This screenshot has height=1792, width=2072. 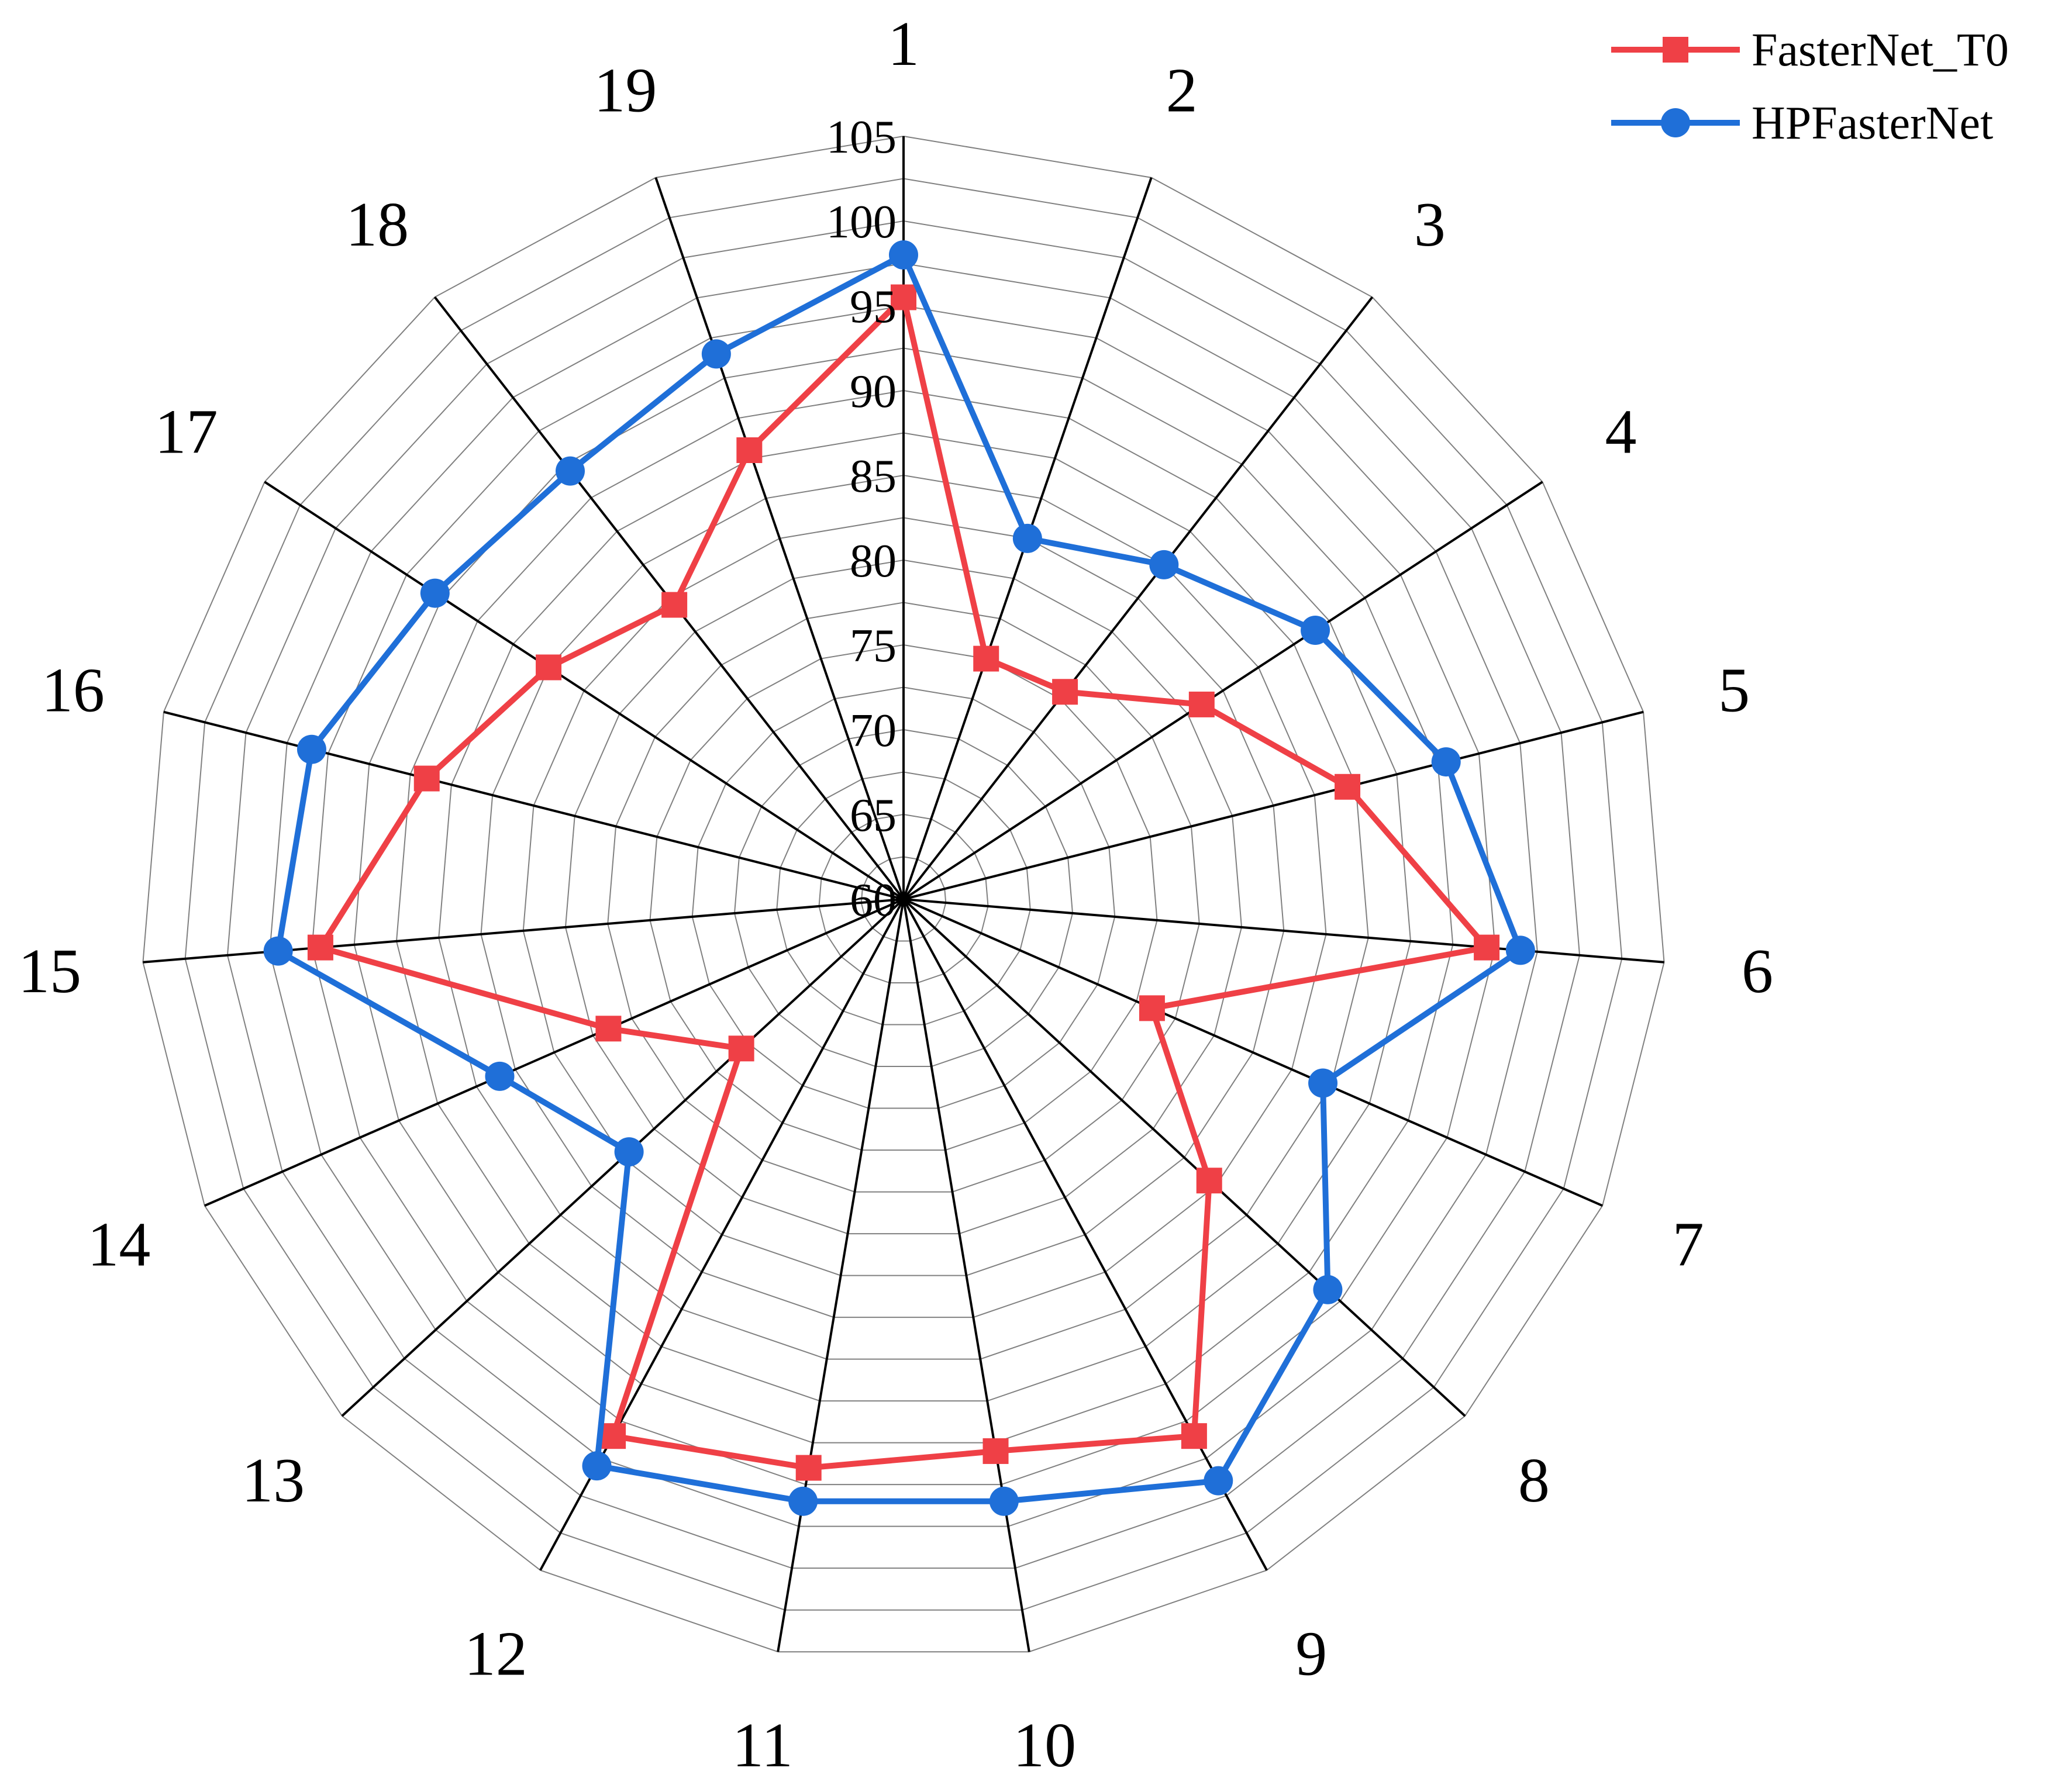 I want to click on radial-tick-label: 100, so click(x=862, y=222).